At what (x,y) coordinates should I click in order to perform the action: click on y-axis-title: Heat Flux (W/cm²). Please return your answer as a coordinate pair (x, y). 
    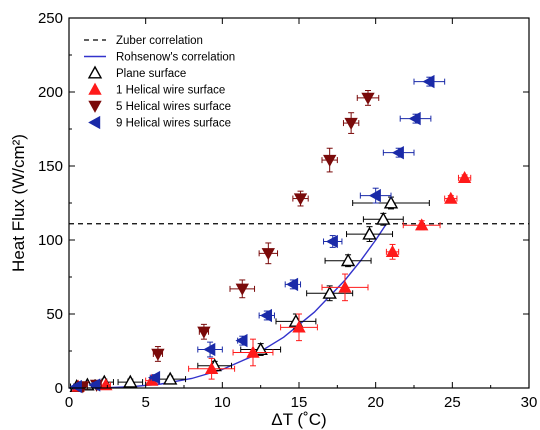
    Looking at the image, I should click on (18, 203).